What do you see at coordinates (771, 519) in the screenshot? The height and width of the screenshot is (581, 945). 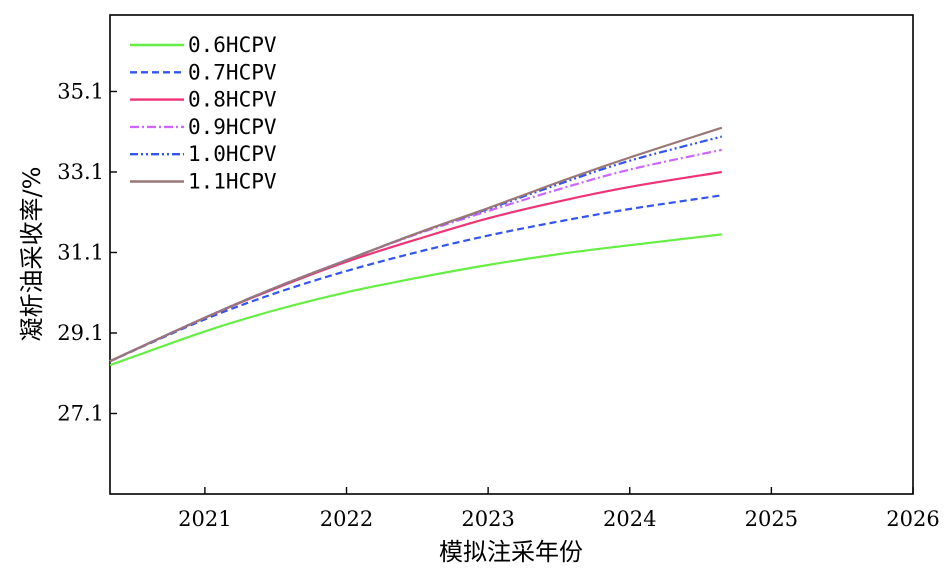 I see `x-tick-label: 2025` at bounding box center [771, 519].